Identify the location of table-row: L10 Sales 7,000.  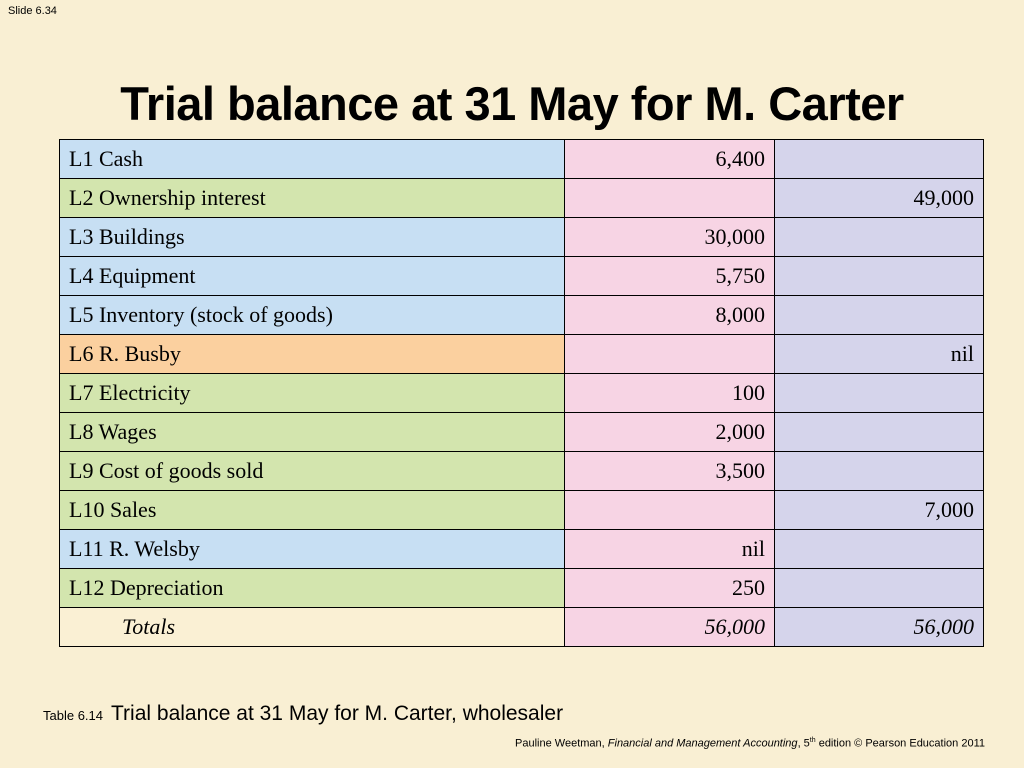
(521, 510).